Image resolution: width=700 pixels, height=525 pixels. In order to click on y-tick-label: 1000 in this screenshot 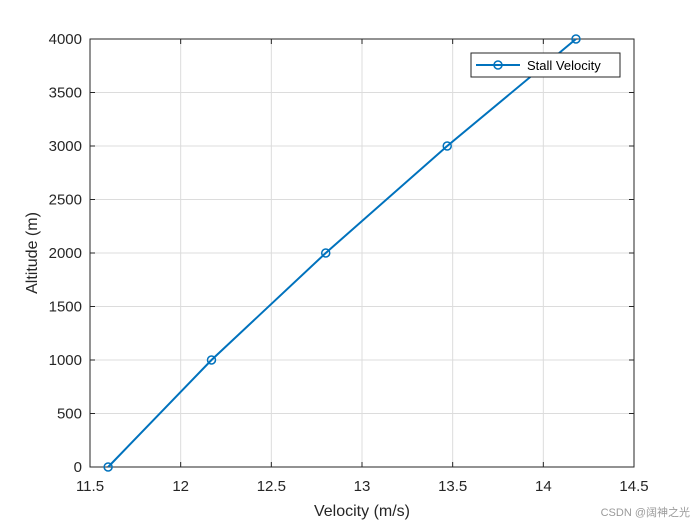, I will do `click(65, 360)`.